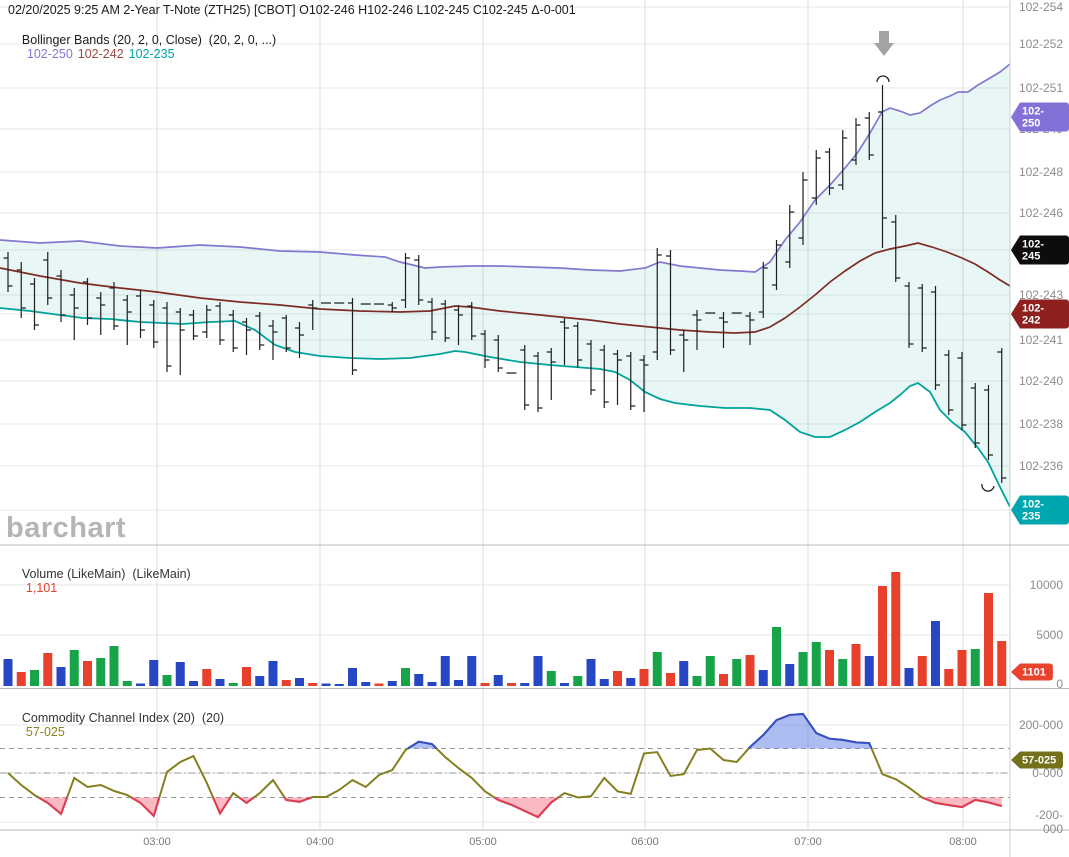 The height and width of the screenshot is (857, 1069). Describe the element at coordinates (1048, 822) in the screenshot. I see `y-axis-tick-label: -200-000` at that location.